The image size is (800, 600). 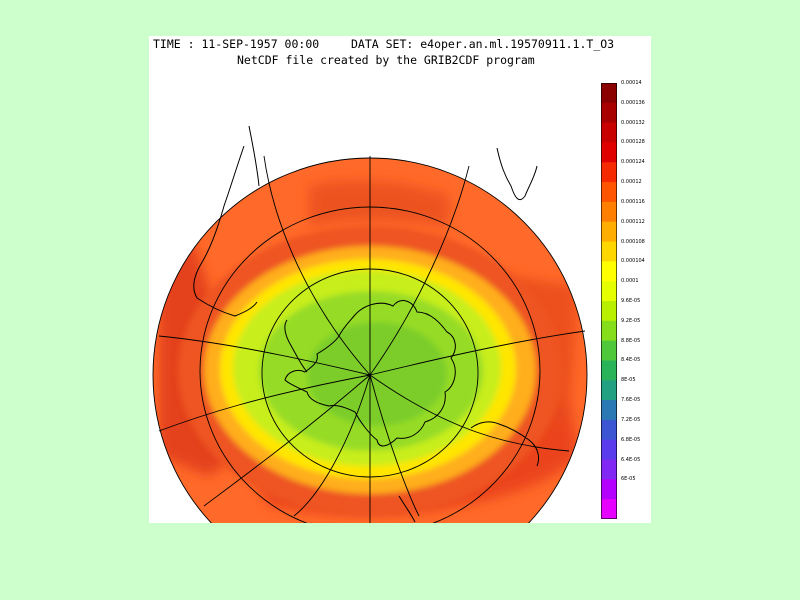 What do you see at coordinates (407, 509) in the screenshot?
I see `new-zealand` at bounding box center [407, 509].